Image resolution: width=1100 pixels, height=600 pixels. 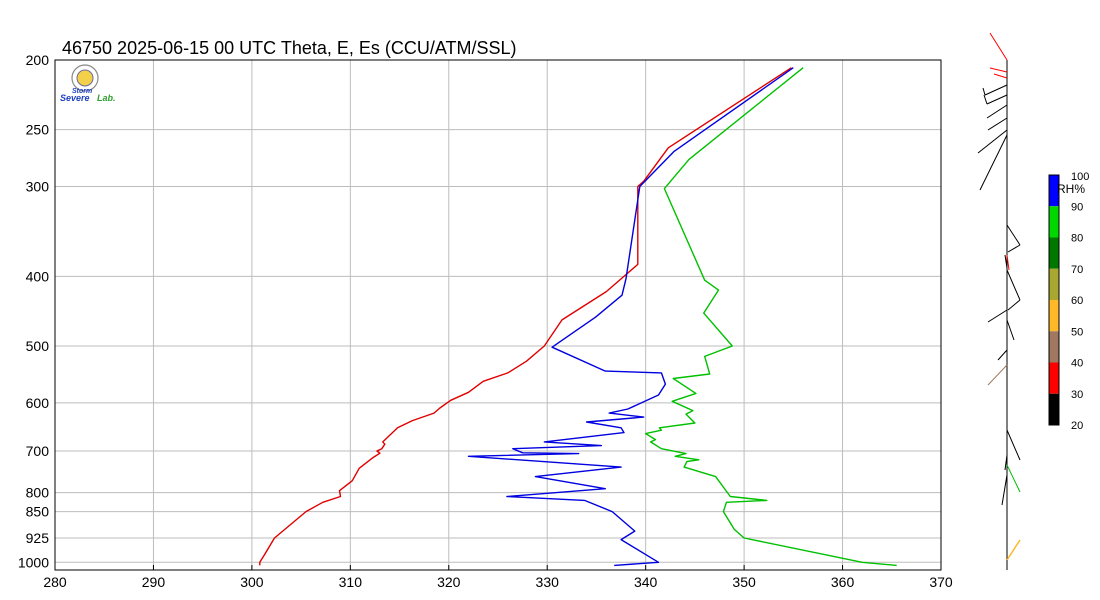 What do you see at coordinates (154, 582) in the screenshot?
I see `x-tick-label: 290` at bounding box center [154, 582].